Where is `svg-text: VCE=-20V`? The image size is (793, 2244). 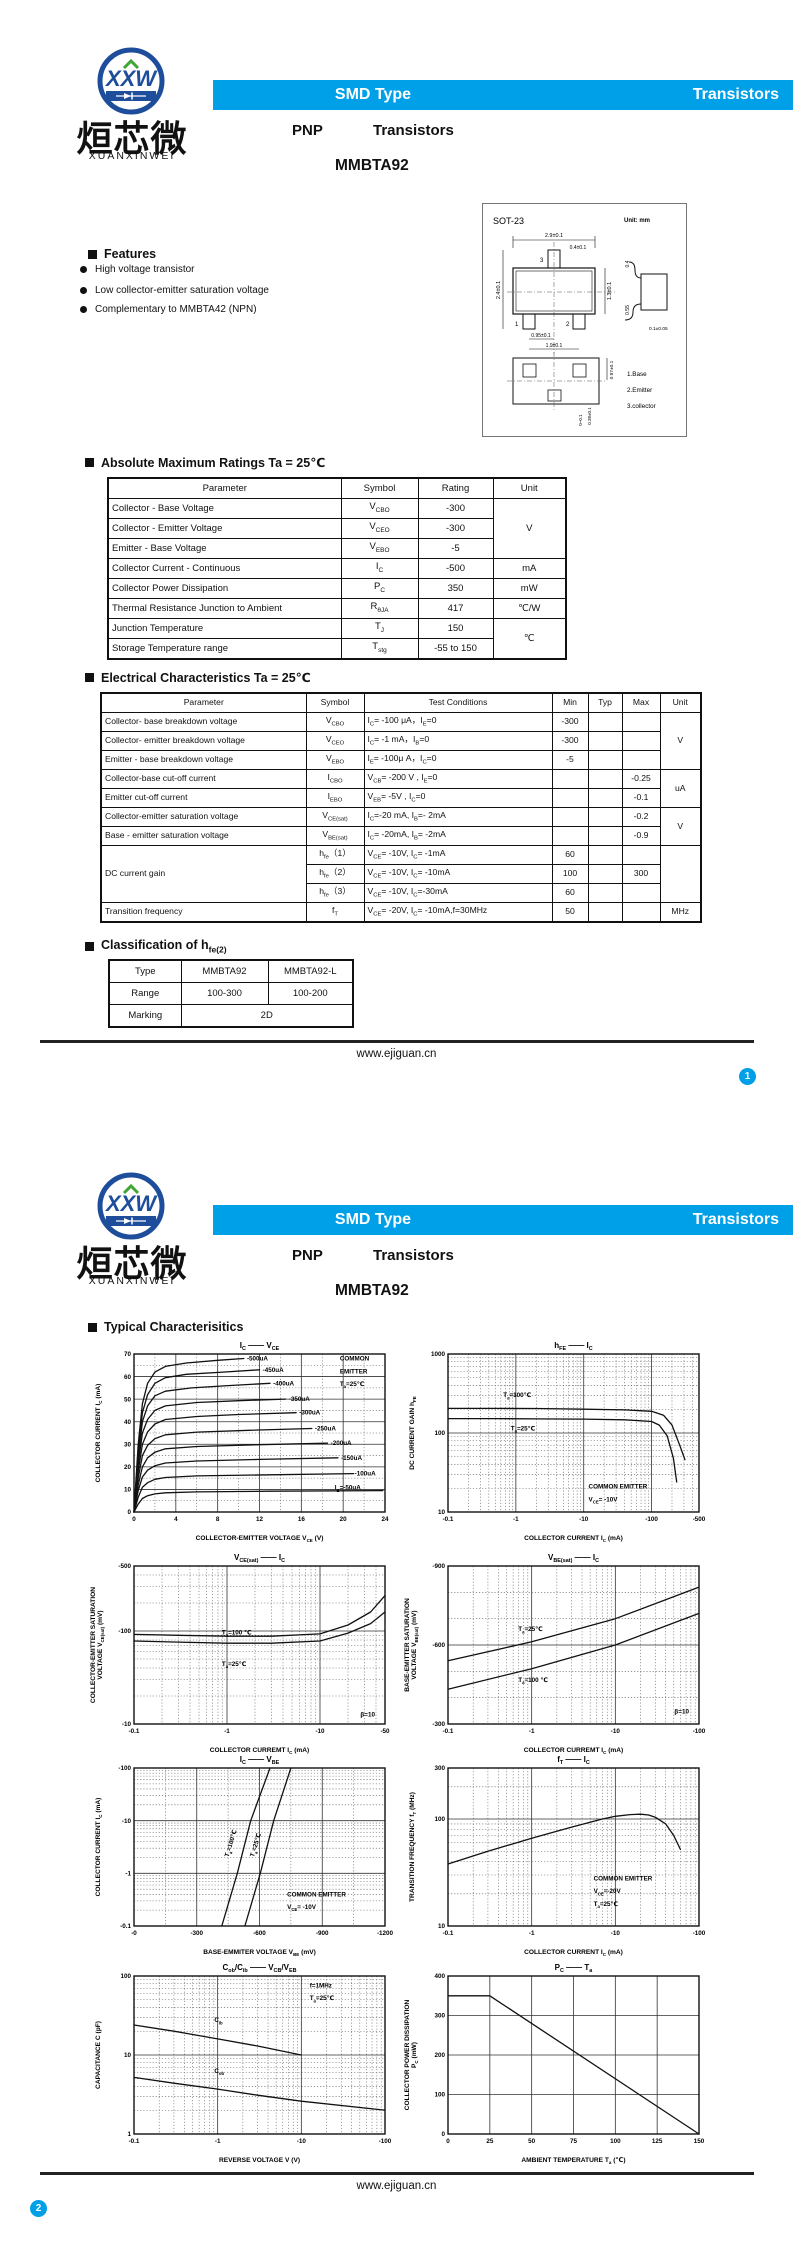
svg-text: VCE=-20V is located at coordinates (608, 1892).